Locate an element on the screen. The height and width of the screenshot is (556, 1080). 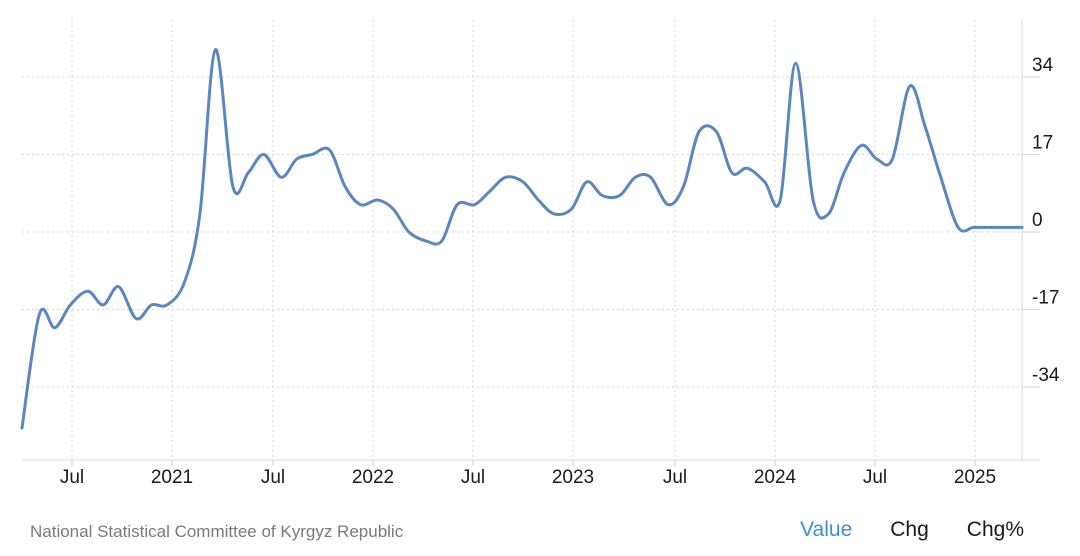
x-tick-label: 2023 is located at coordinates (573, 477).